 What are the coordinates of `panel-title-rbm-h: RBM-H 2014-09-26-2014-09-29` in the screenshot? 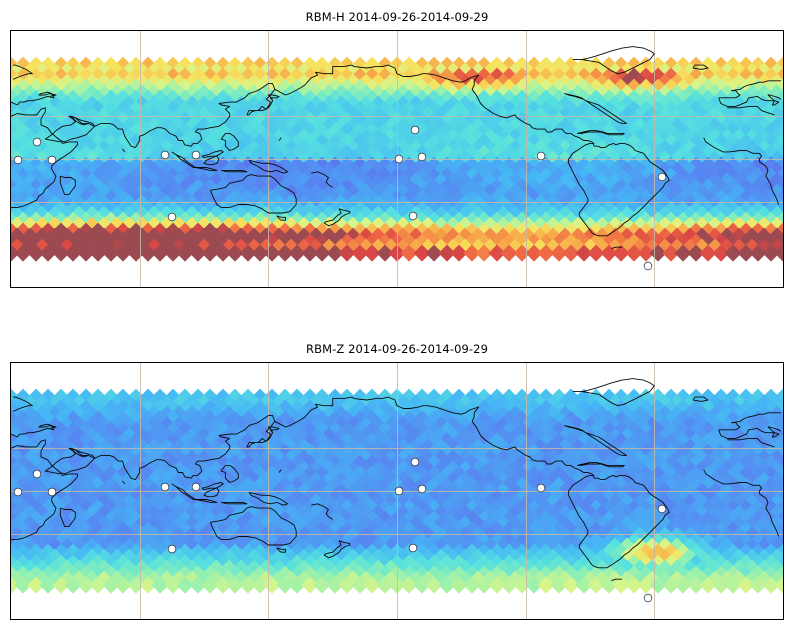 It's located at (397, 17).